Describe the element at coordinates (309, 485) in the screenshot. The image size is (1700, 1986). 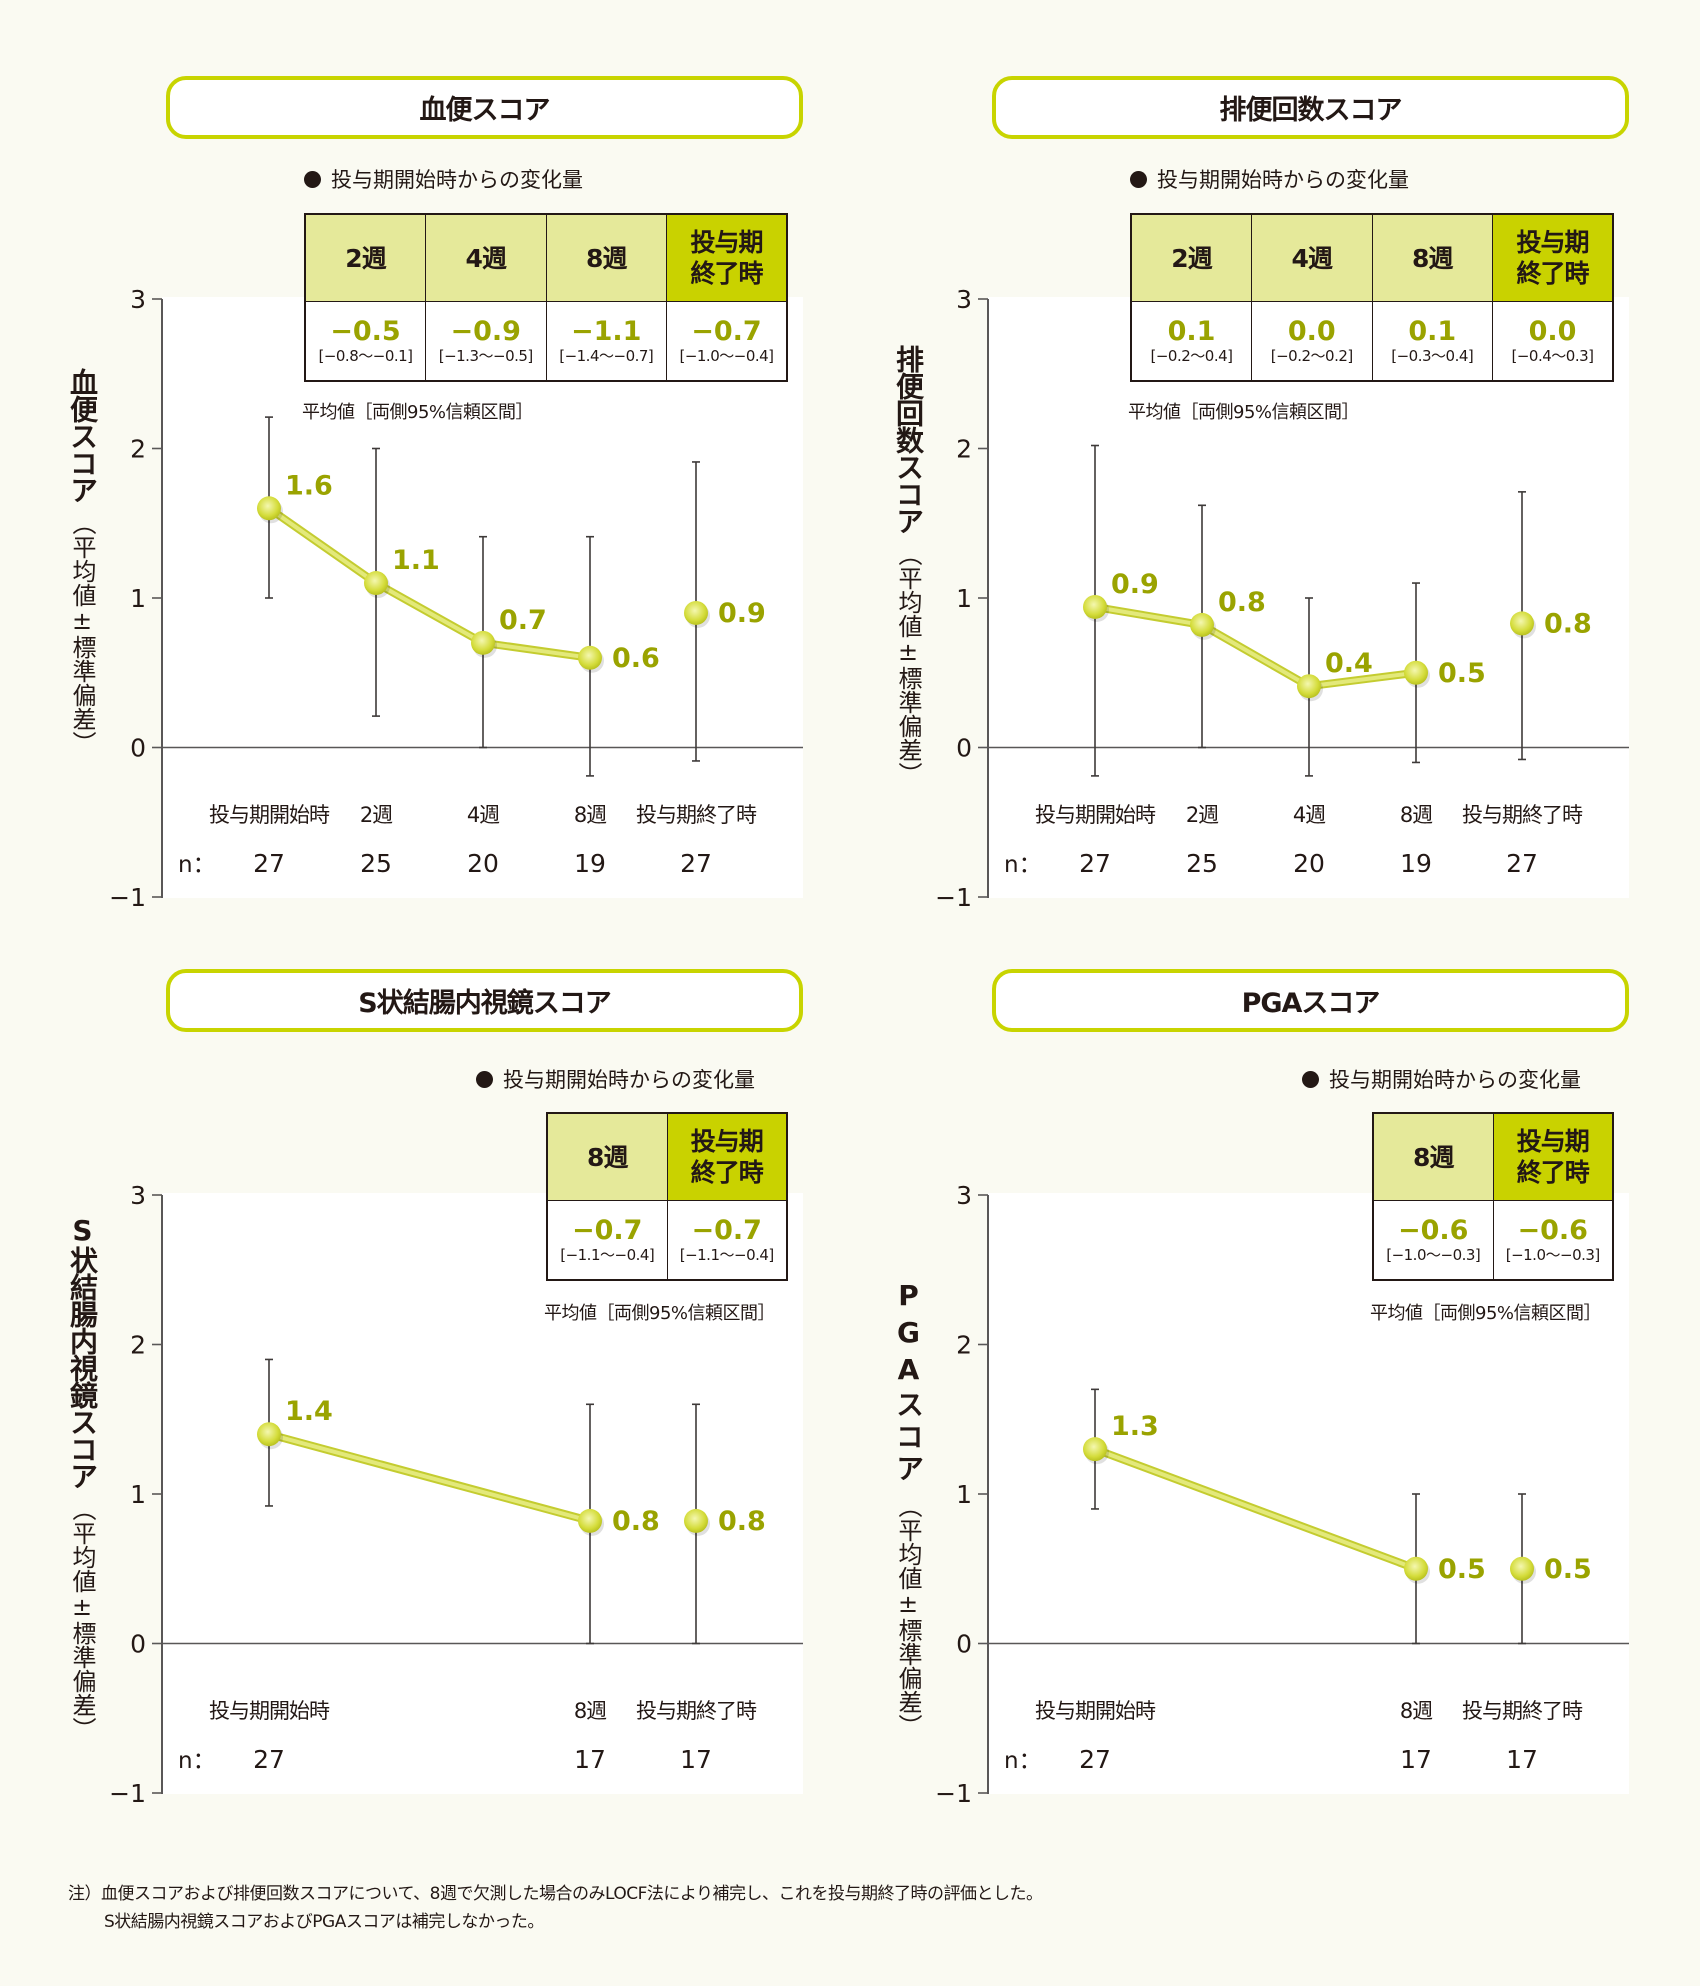
I see `data-label: 1.6` at that location.